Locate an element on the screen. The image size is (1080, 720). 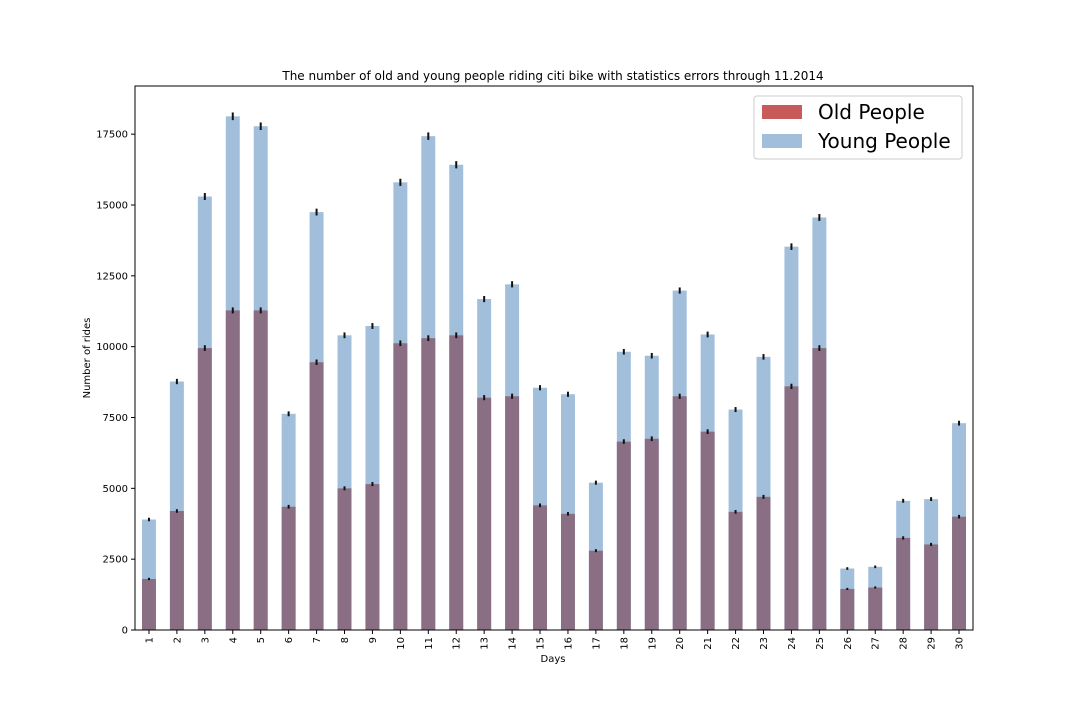
y-axis: 0 2500 5000 7500 10000 12500 15000 17500 is located at coordinates (115, 383).